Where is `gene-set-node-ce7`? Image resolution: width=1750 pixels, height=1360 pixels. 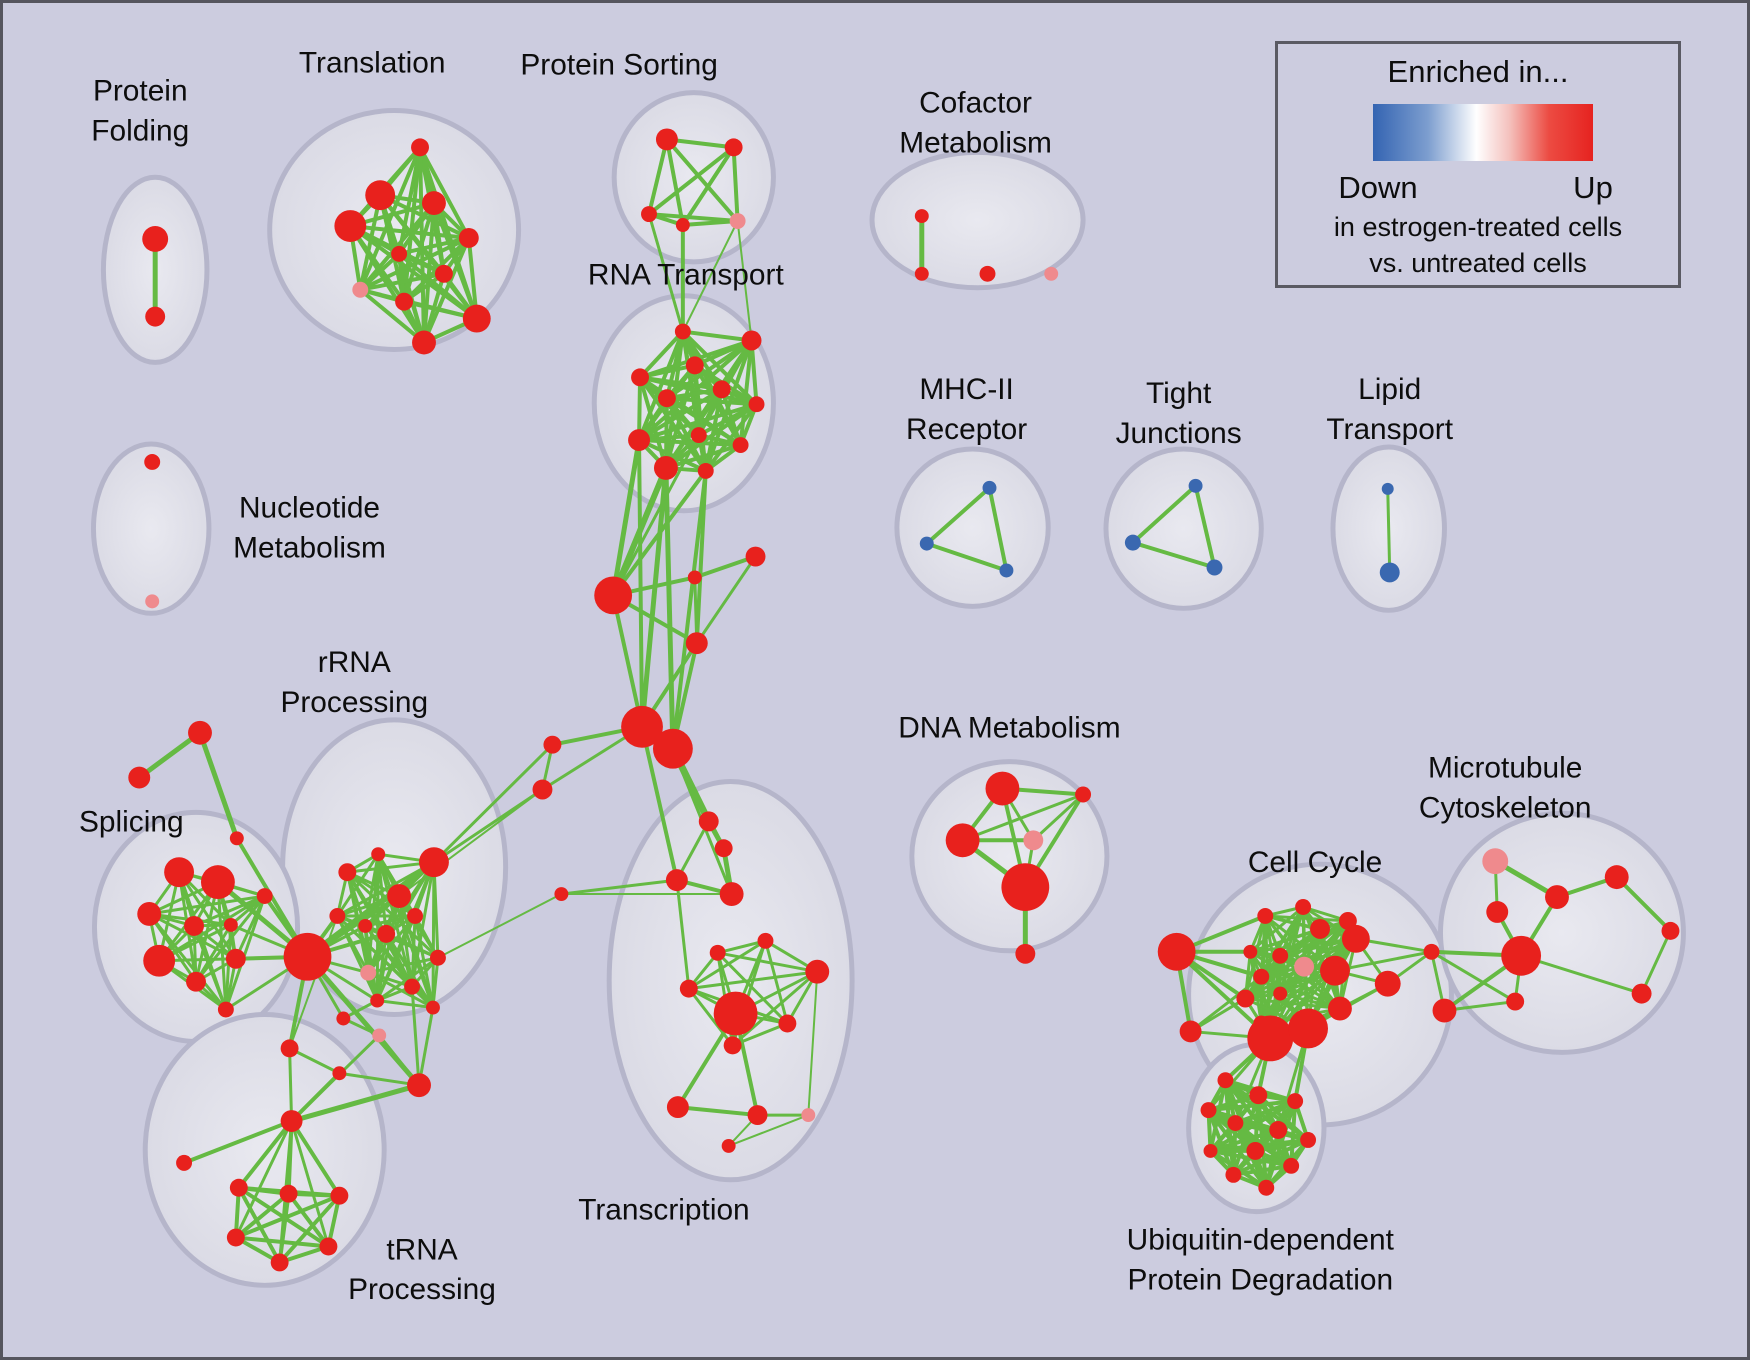
gene-set-node-ce7 is located at coordinates (552, 744).